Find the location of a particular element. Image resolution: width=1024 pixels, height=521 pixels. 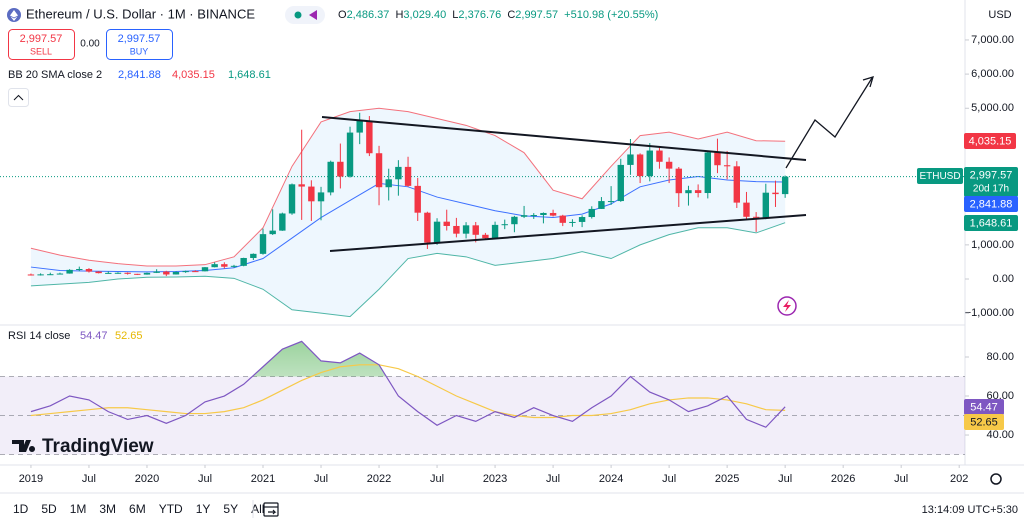

ohlc-value: 2,486.37 is located at coordinates (368, 15).